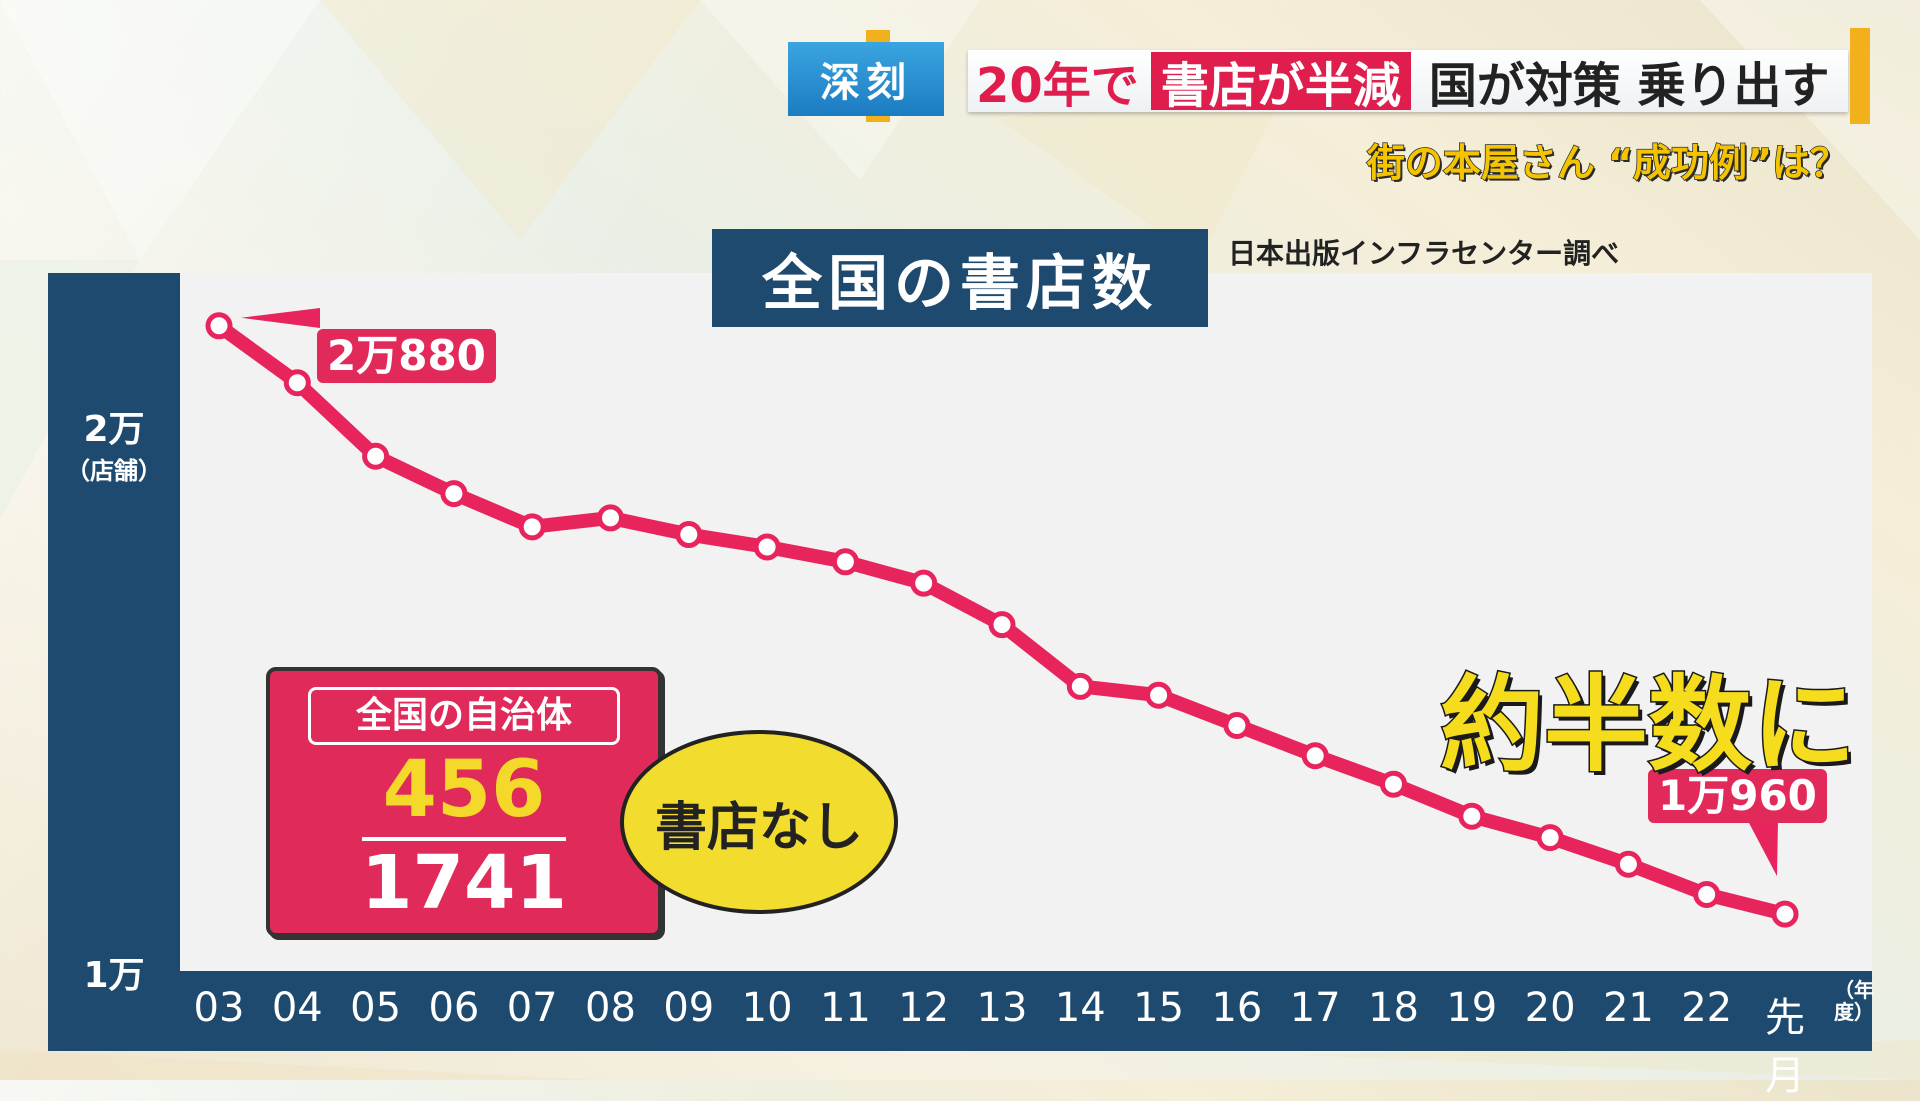 The image size is (1920, 1101). What do you see at coordinates (1424, 253) in the screenshot?
I see `source-note: 日本出版インフラセンター調べ` at bounding box center [1424, 253].